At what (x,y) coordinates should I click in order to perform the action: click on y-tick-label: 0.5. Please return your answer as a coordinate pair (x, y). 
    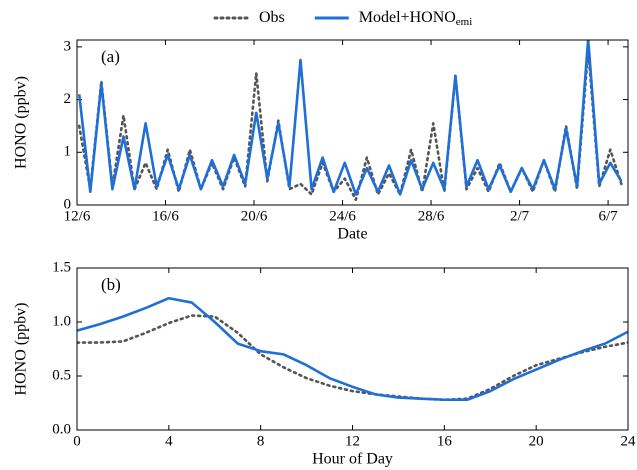
    Looking at the image, I should click on (61, 375).